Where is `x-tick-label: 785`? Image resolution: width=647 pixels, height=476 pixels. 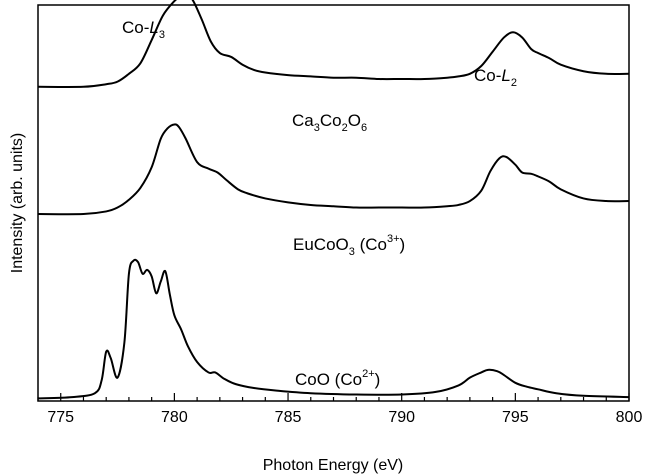 x-tick-label: 785 is located at coordinates (288, 417).